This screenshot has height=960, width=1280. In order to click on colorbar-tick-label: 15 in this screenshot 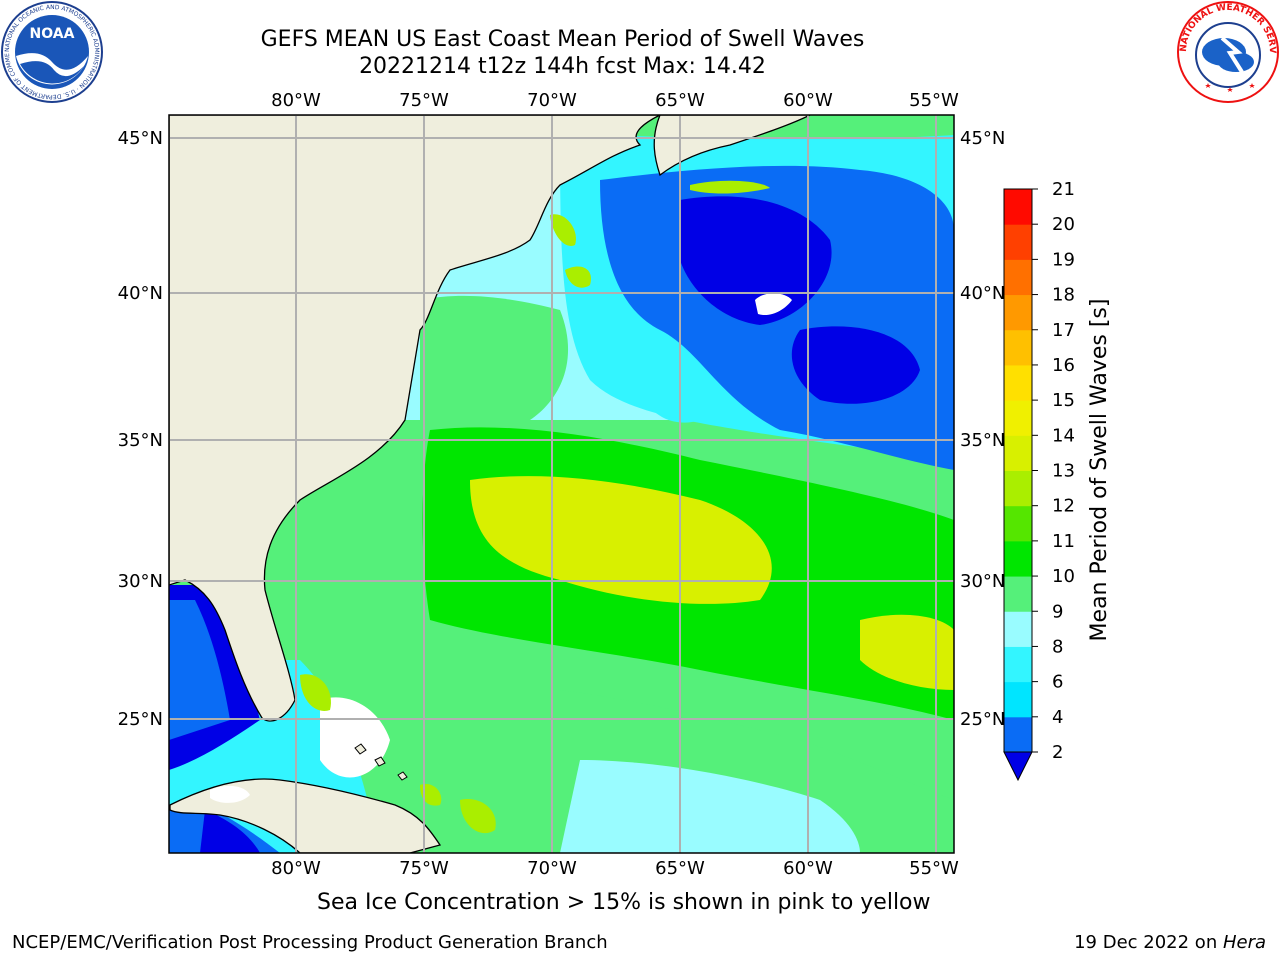, I will do `click(1063, 400)`.